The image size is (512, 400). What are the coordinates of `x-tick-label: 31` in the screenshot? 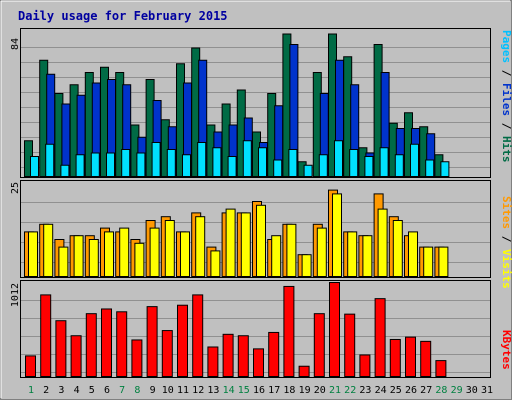 It's located at (487, 390).